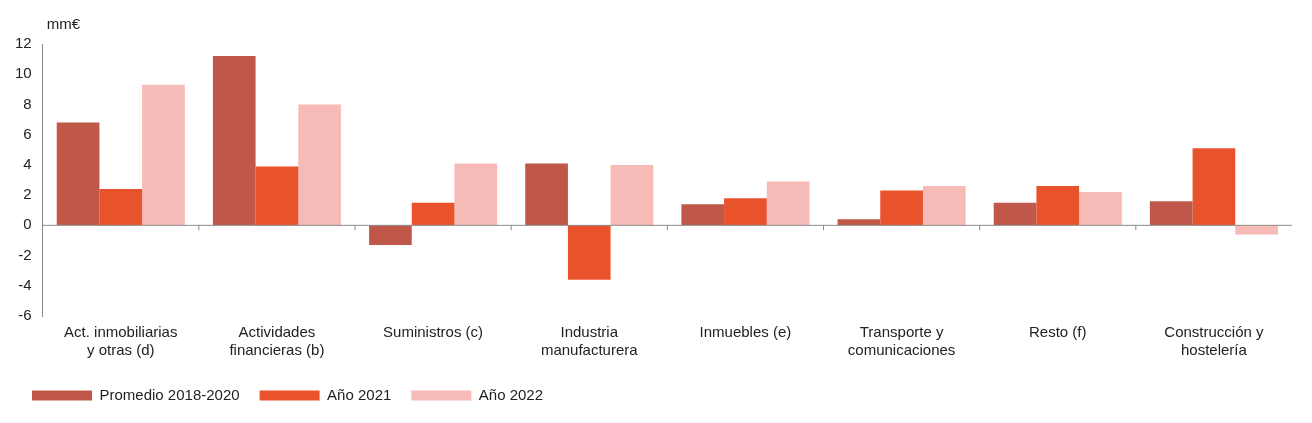  I want to click on x-tick-label: Resto (f), so click(1058, 332).